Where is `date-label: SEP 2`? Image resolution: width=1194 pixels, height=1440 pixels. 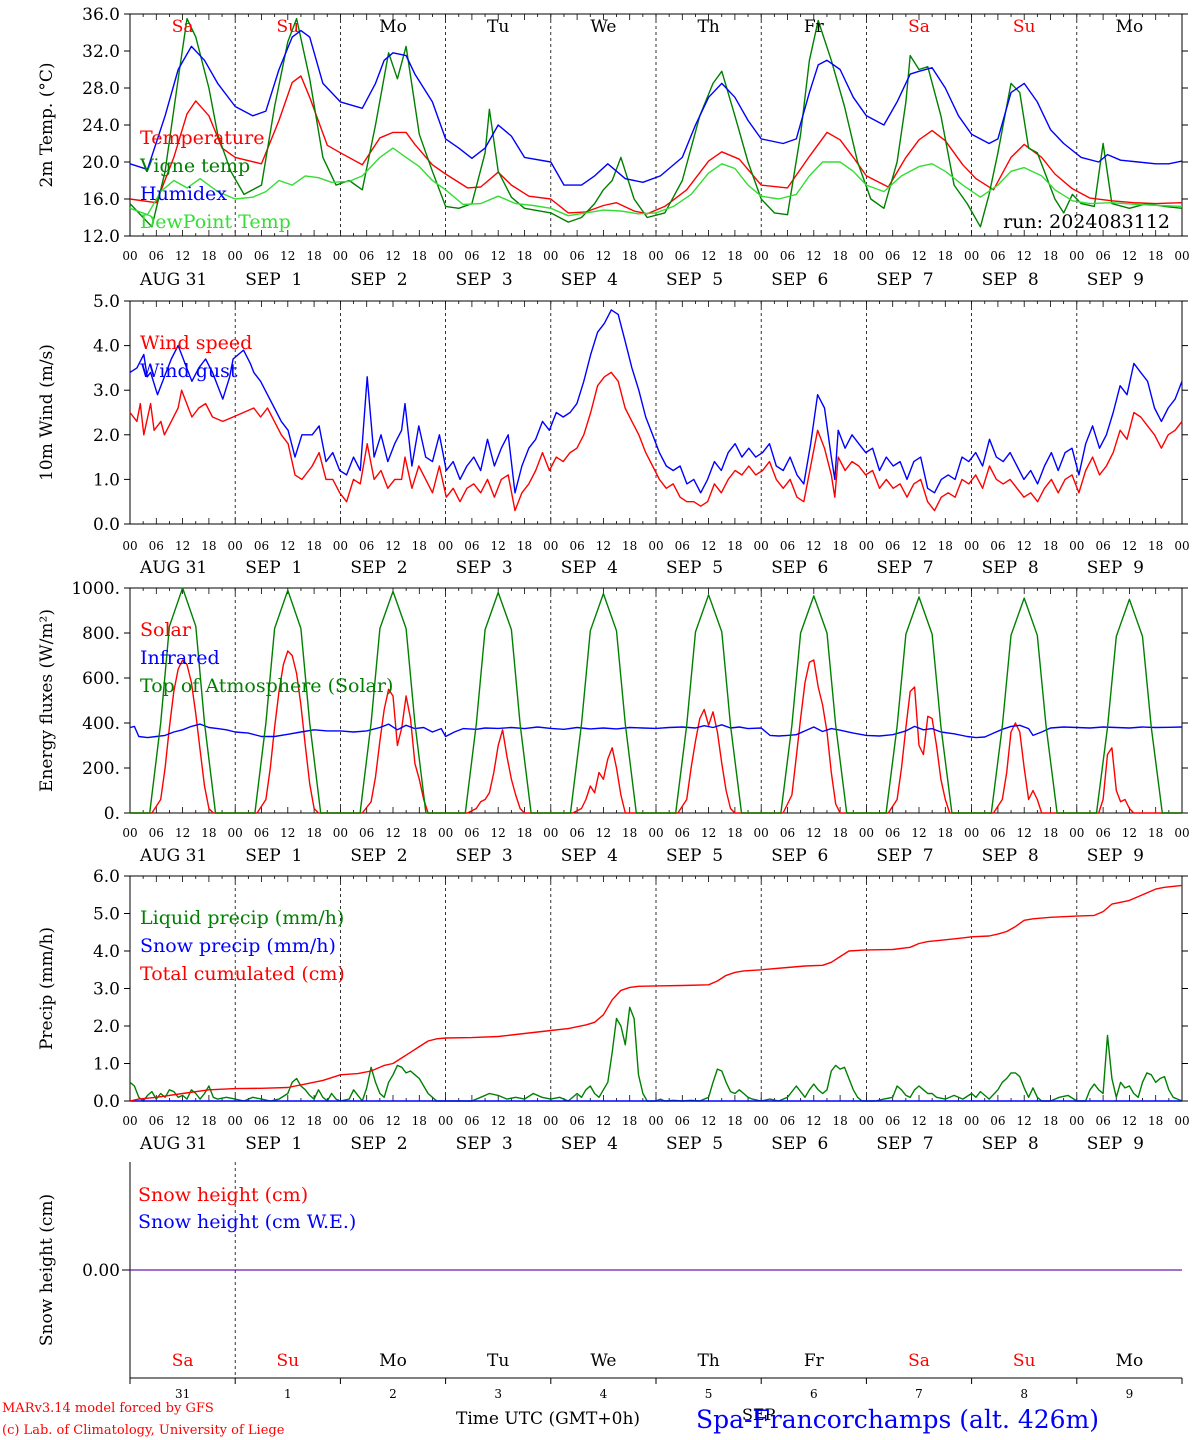 date-label: SEP 2 is located at coordinates (378, 280).